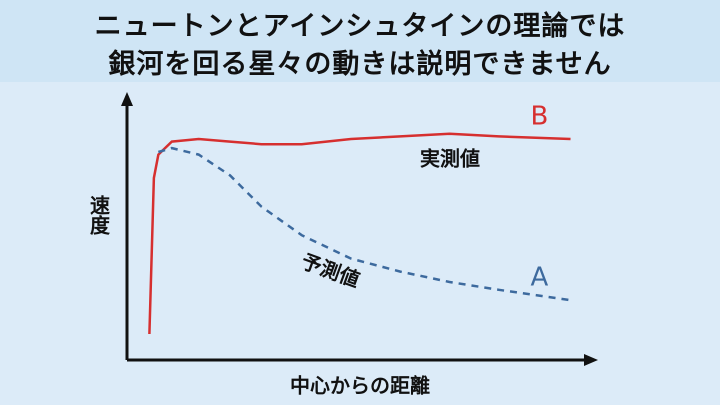 This screenshot has height=405, width=720. Describe the element at coordinates (450, 159) in the screenshot. I see `annotation: 実測値` at that location.